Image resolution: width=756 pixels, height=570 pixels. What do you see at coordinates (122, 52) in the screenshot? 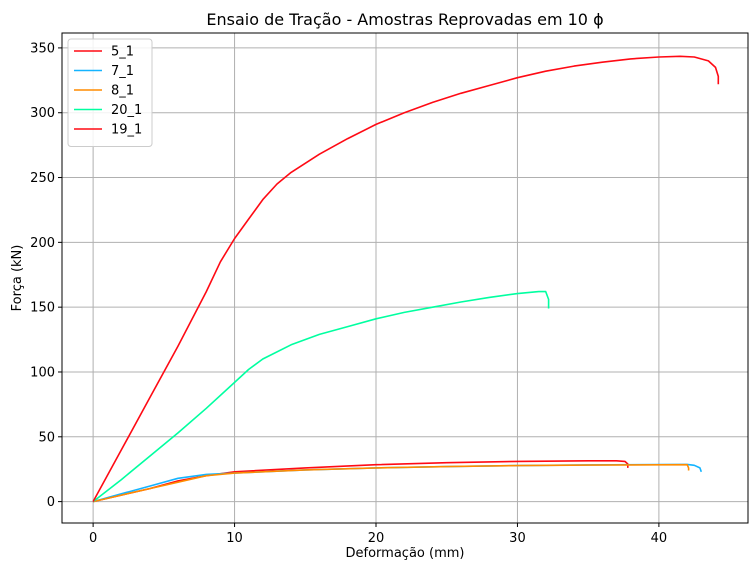
I see `legend-label: 5_1` at bounding box center [122, 52].